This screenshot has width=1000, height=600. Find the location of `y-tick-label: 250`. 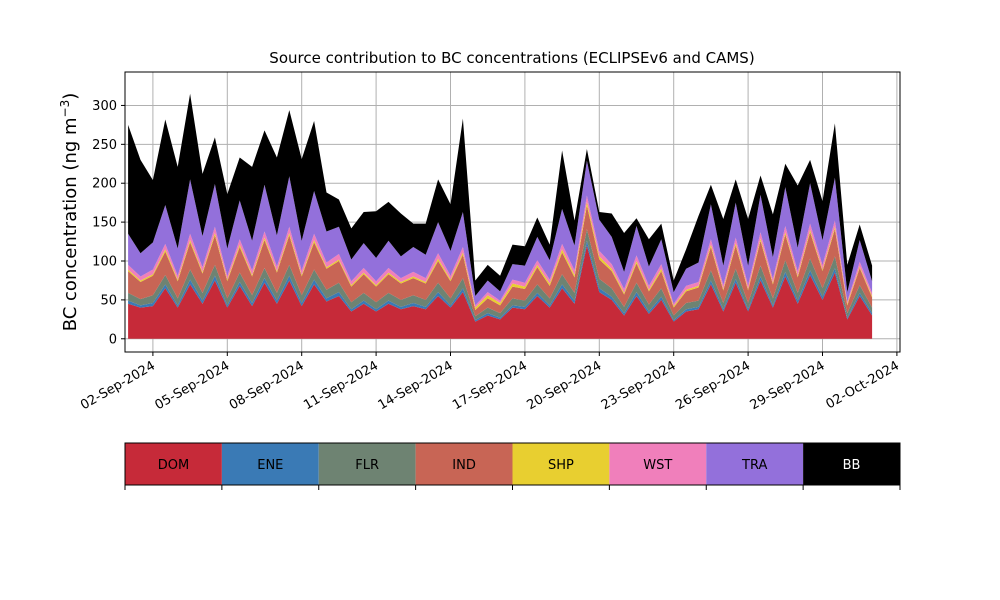

y-tick-label: 250 is located at coordinates (104, 145).